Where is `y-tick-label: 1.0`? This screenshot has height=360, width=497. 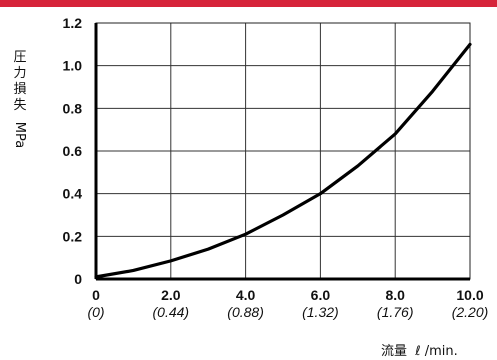 y-tick-label: 1.0 is located at coordinates (73, 66).